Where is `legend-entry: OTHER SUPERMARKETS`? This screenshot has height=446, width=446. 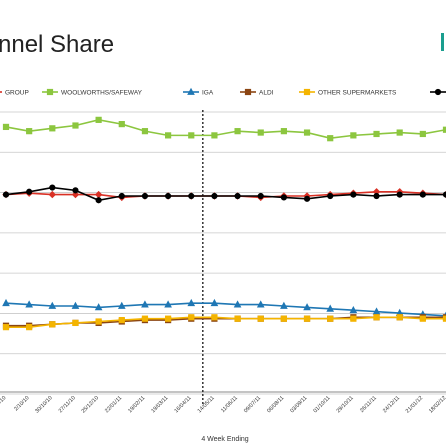 legend-entry: OTHER SUPERMARKETS is located at coordinates (348, 92).